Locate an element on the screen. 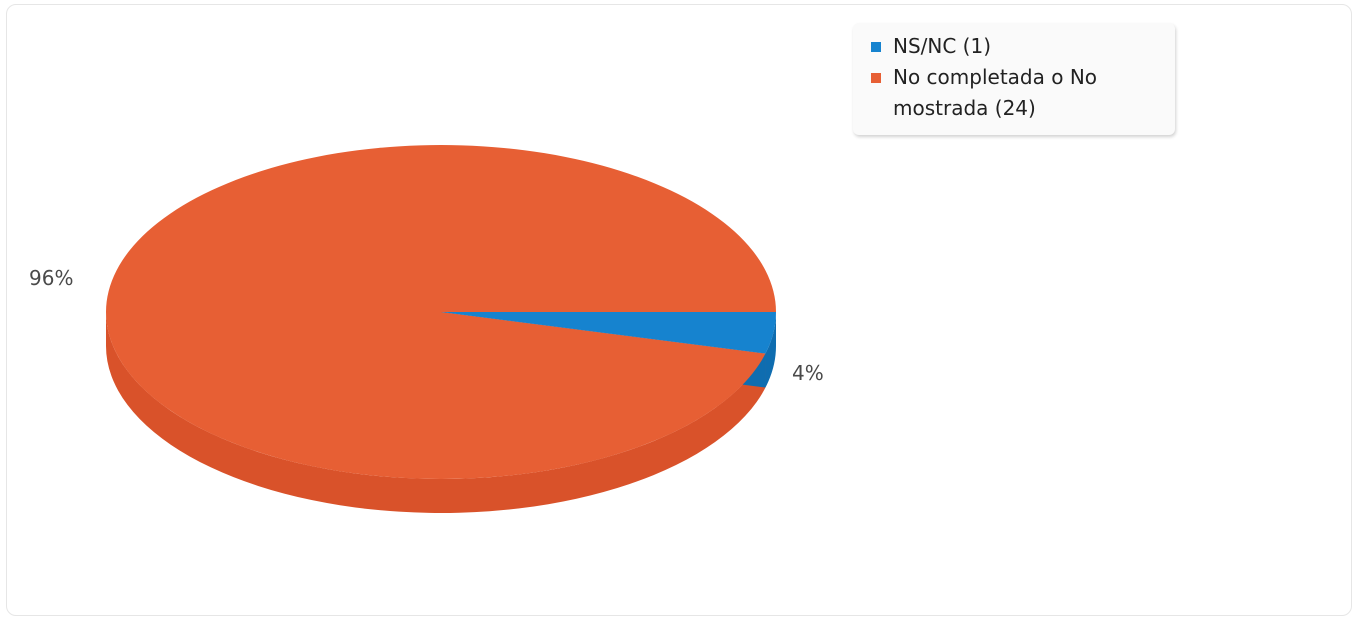  legend-swatch-no-completada is located at coordinates (876, 78).